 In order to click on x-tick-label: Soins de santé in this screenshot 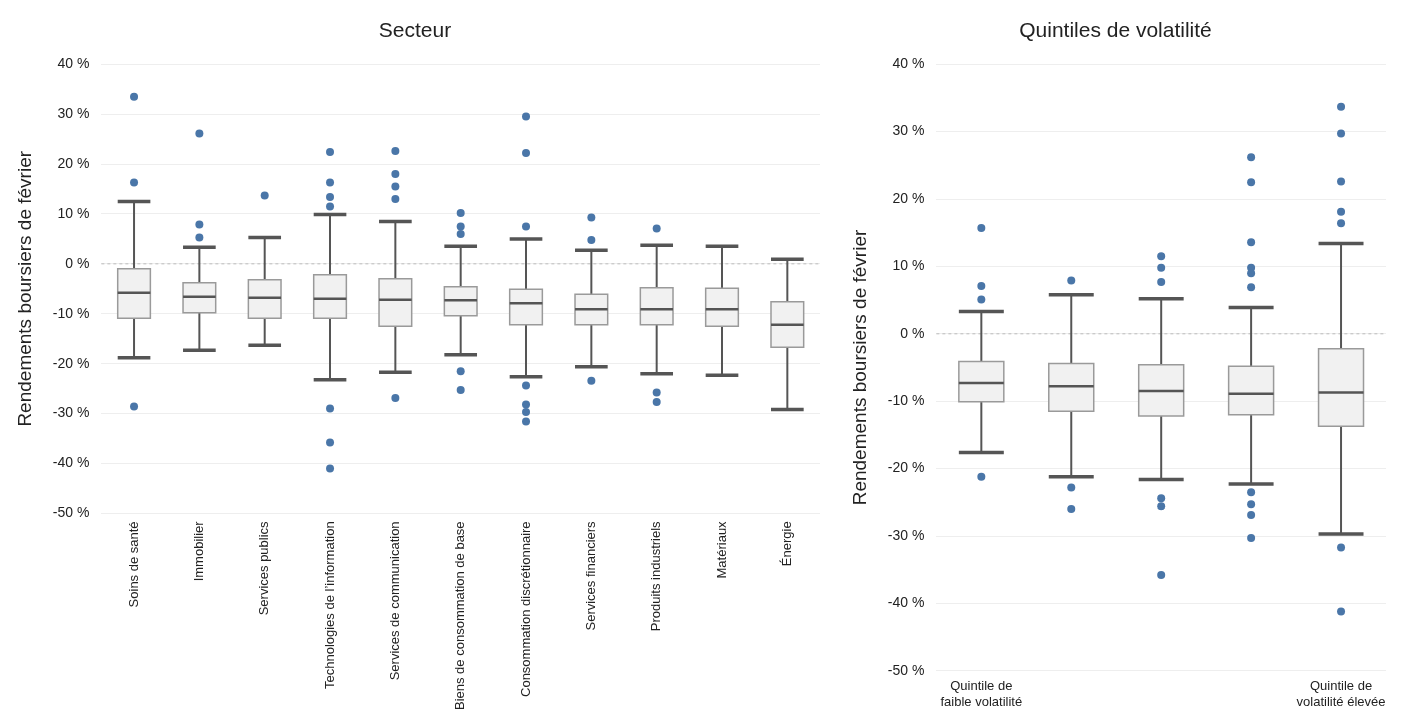, I will do `click(133, 564)`.